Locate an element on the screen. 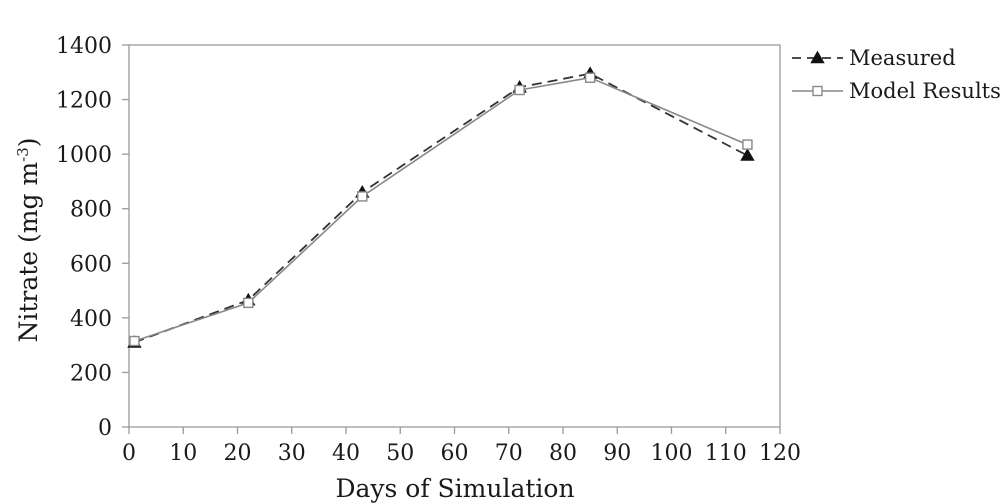 The height and width of the screenshot is (504, 1000). x-tick-label: 30 is located at coordinates (292, 453).